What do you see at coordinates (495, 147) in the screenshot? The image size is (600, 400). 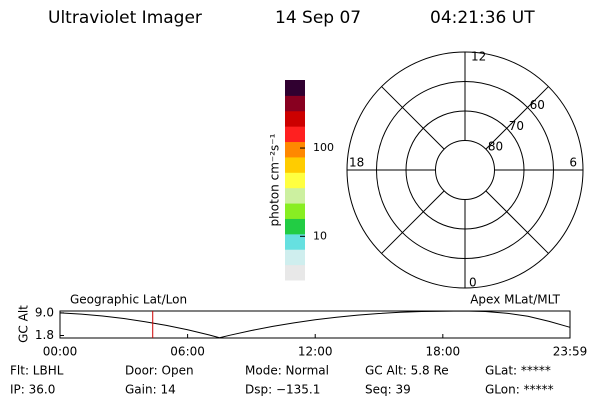 I see `lat-label: 80` at bounding box center [495, 147].